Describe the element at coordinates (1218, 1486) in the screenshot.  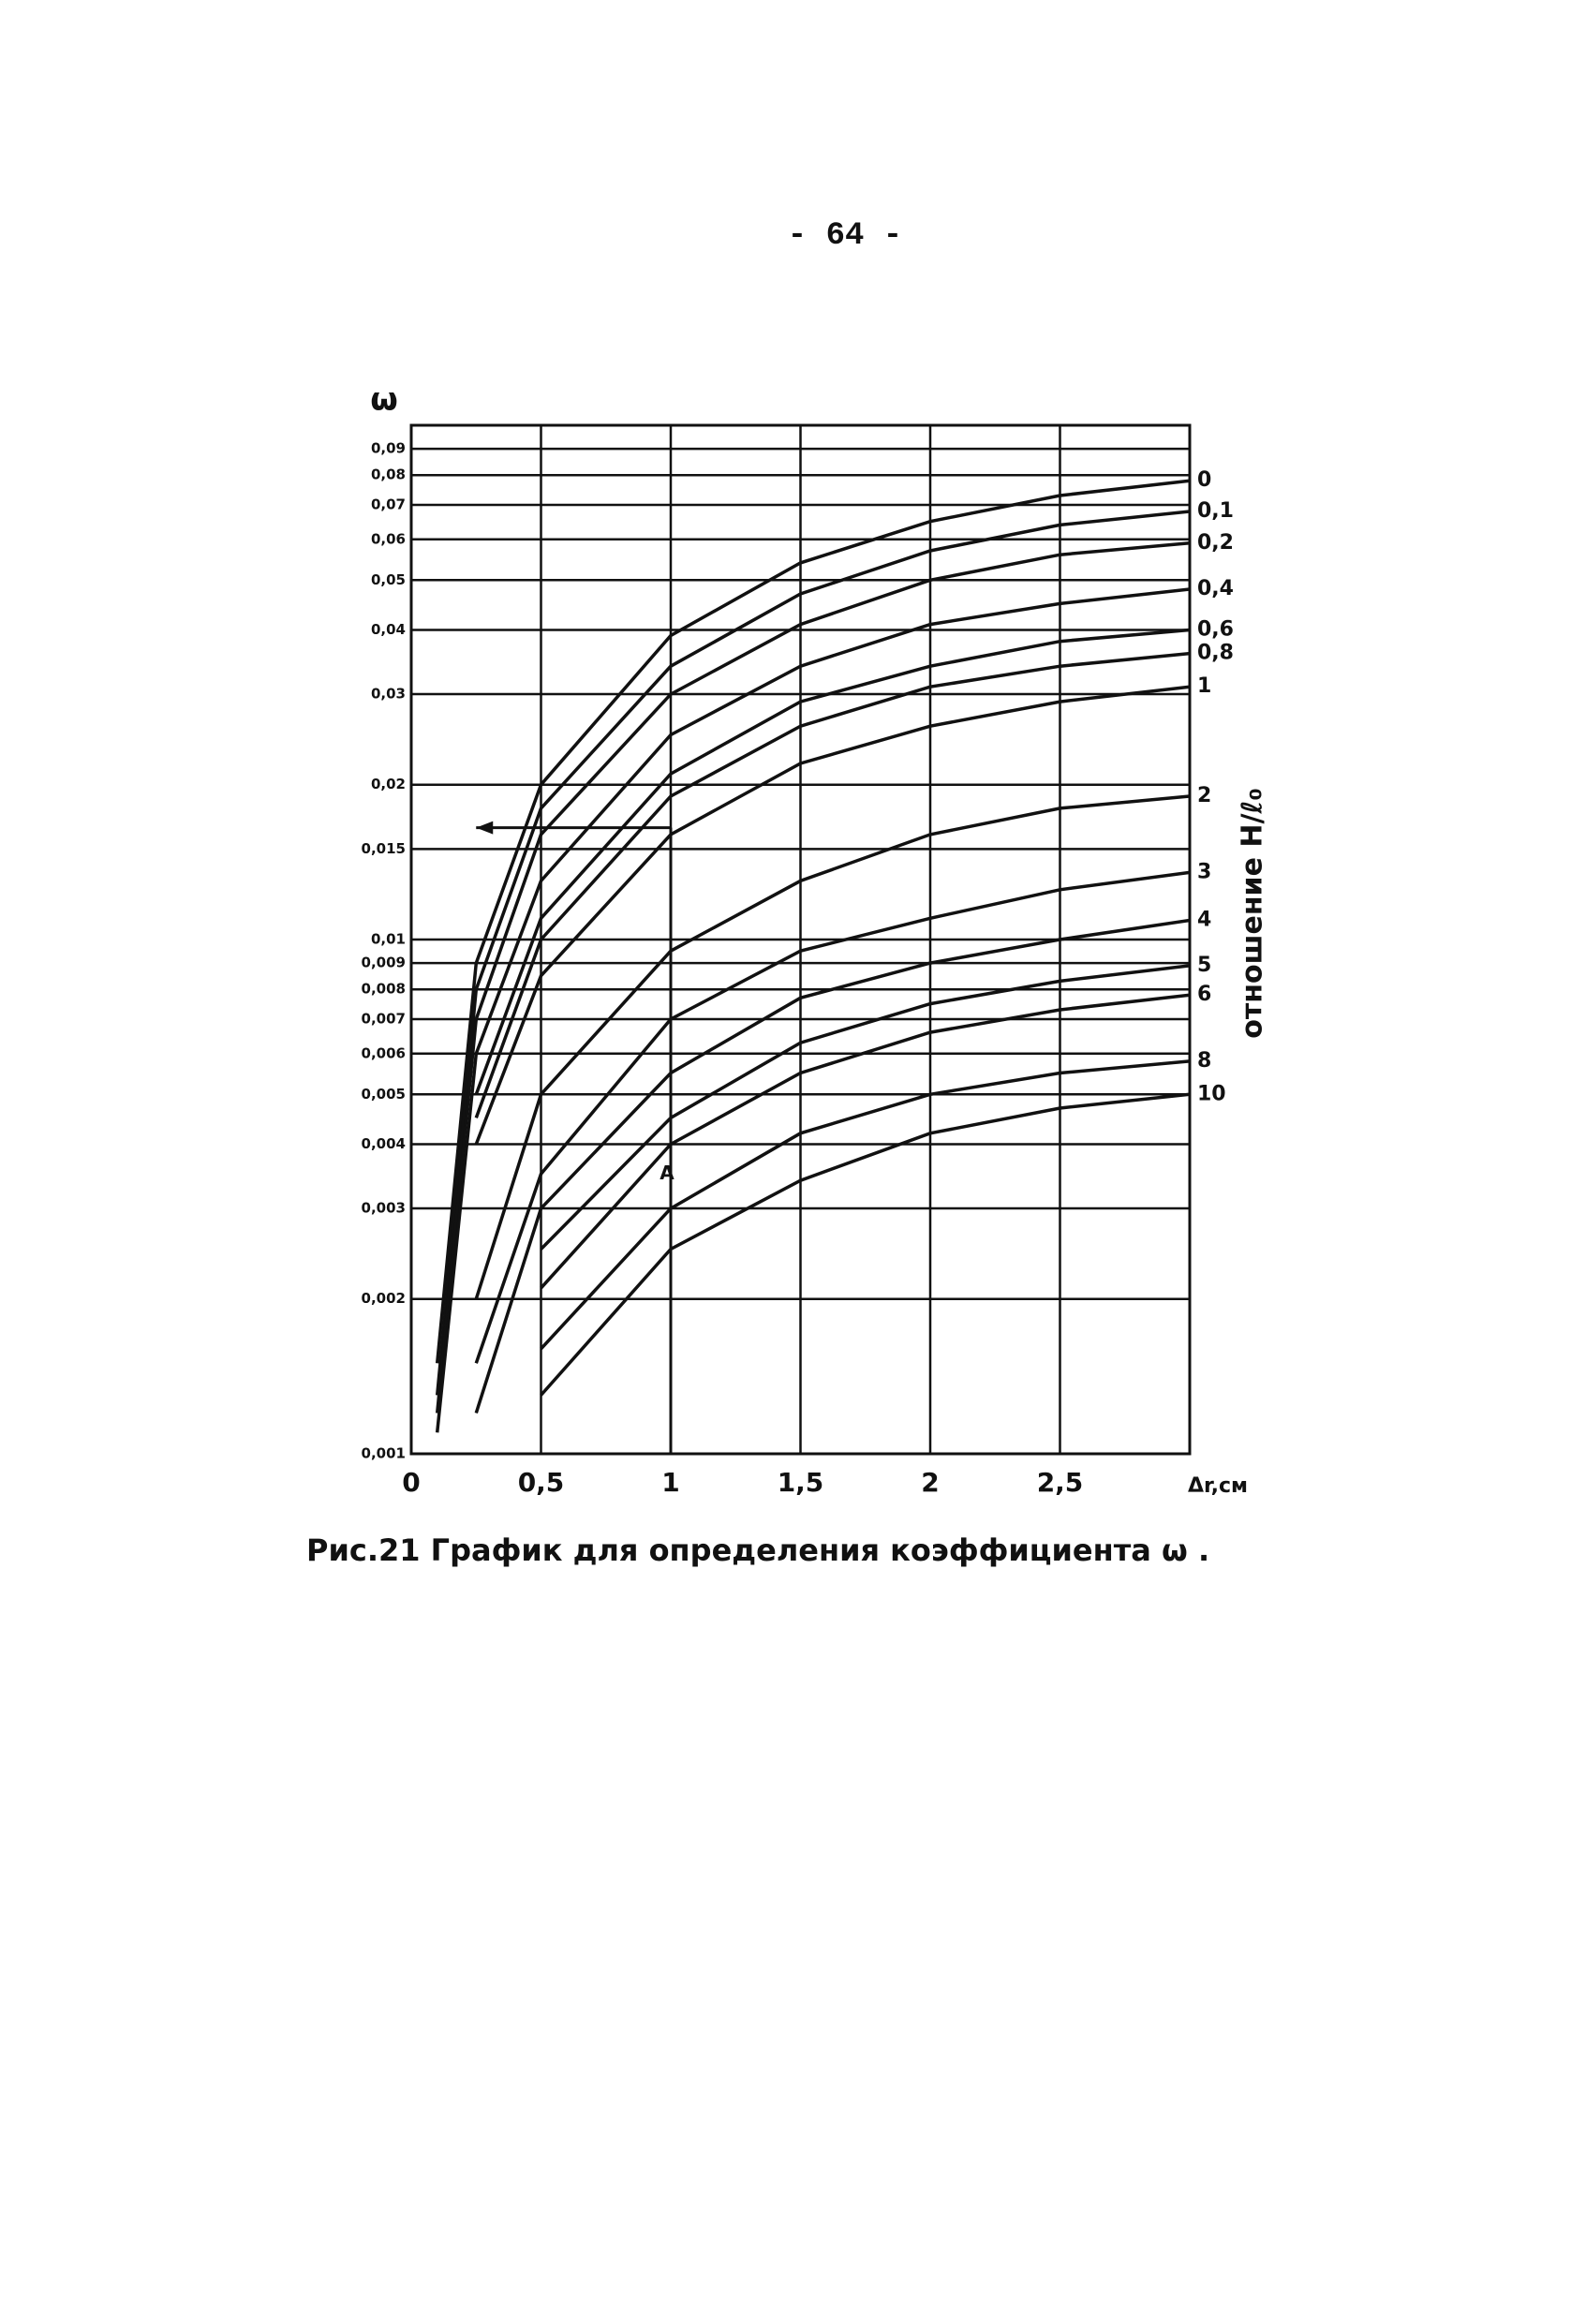
I see `x-axis-label: Δr,см` at that location.